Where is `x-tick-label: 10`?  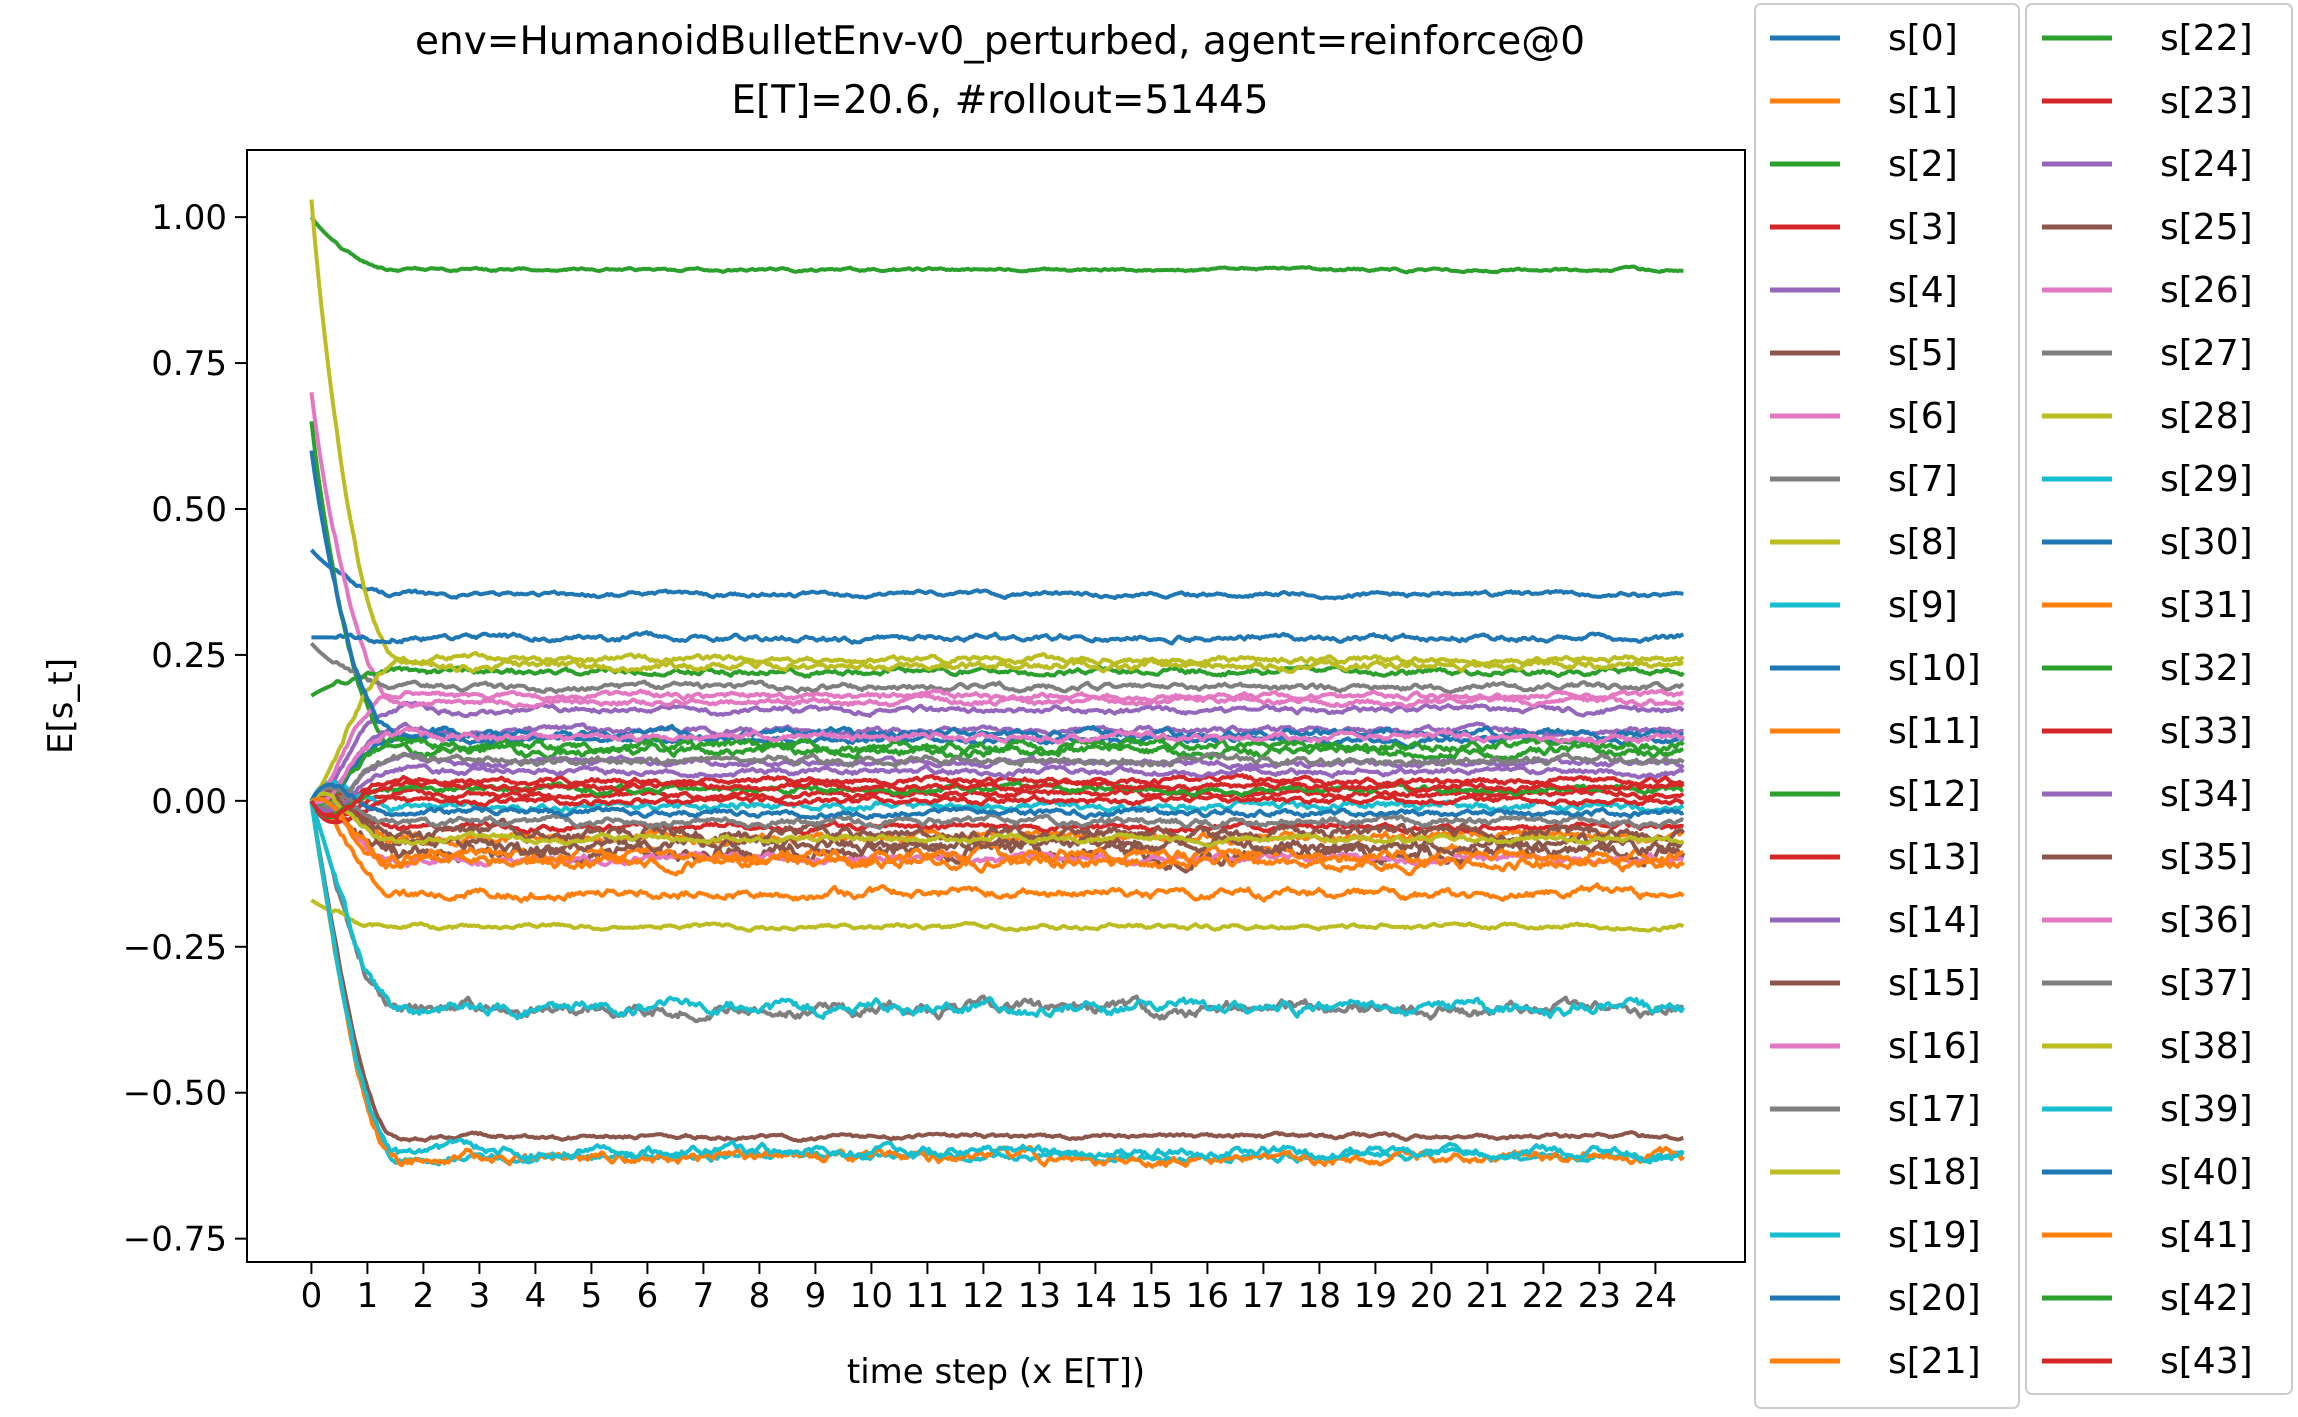 x-tick-label: 10 is located at coordinates (871, 1296).